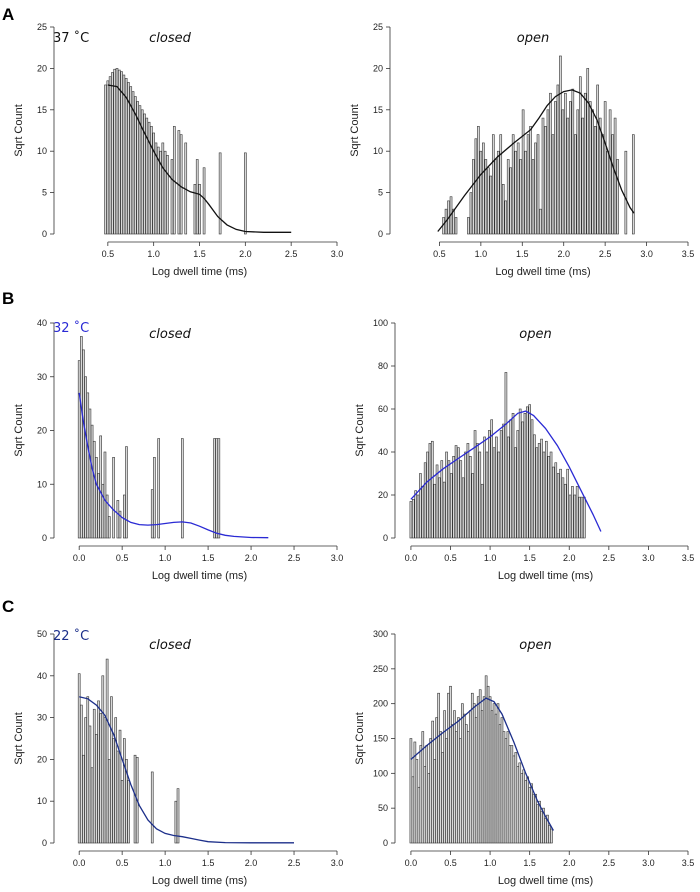  I want to click on temperature-label-c: 22 ˚C, so click(71, 636).